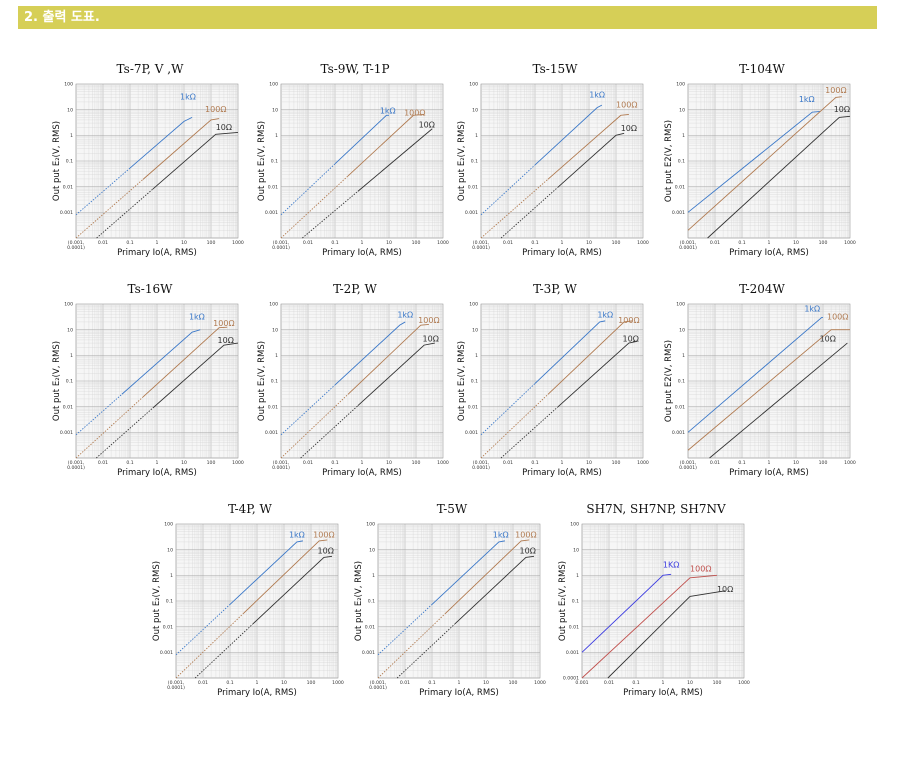  Describe the element at coordinates (250, 509) in the screenshot. I see `chart-title: T-4P, W` at that location.